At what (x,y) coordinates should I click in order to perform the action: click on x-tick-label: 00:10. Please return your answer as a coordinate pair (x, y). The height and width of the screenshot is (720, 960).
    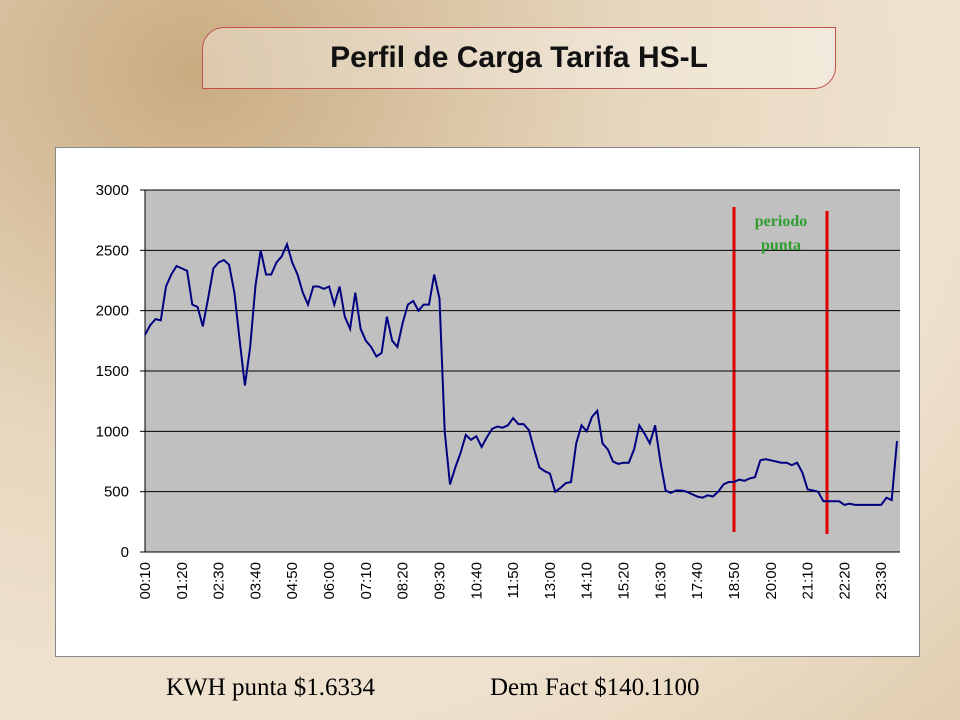
    Looking at the image, I should click on (145, 581).